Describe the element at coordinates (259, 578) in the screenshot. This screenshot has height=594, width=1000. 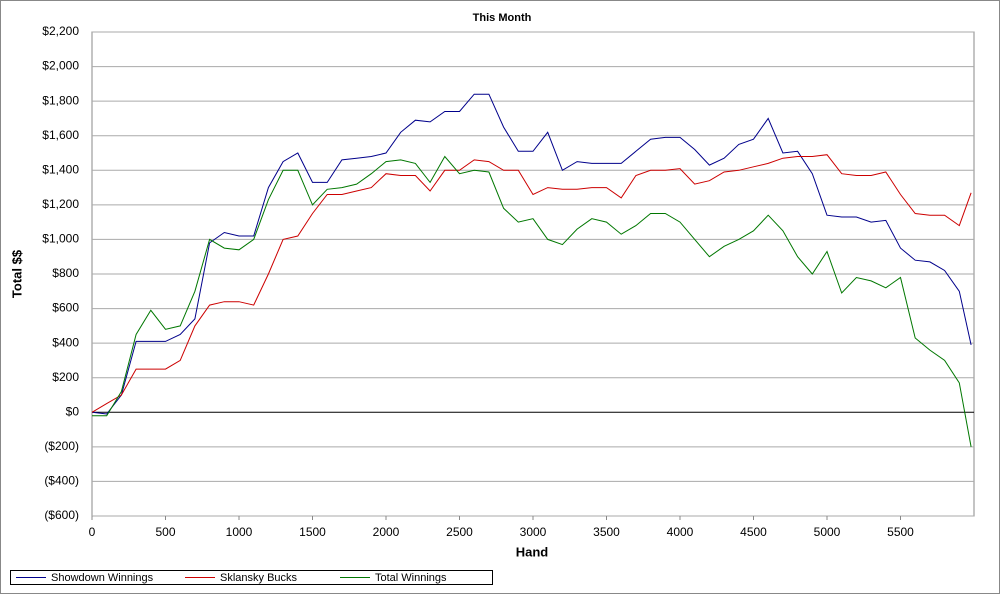
I see `legend-label: Sklansky Bucks` at that location.